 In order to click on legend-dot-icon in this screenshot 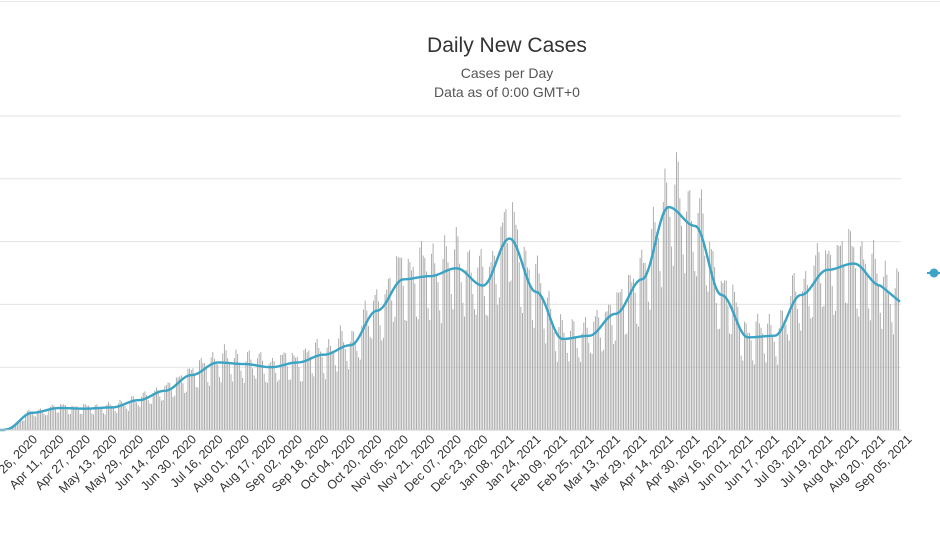, I will do `click(934, 273)`.